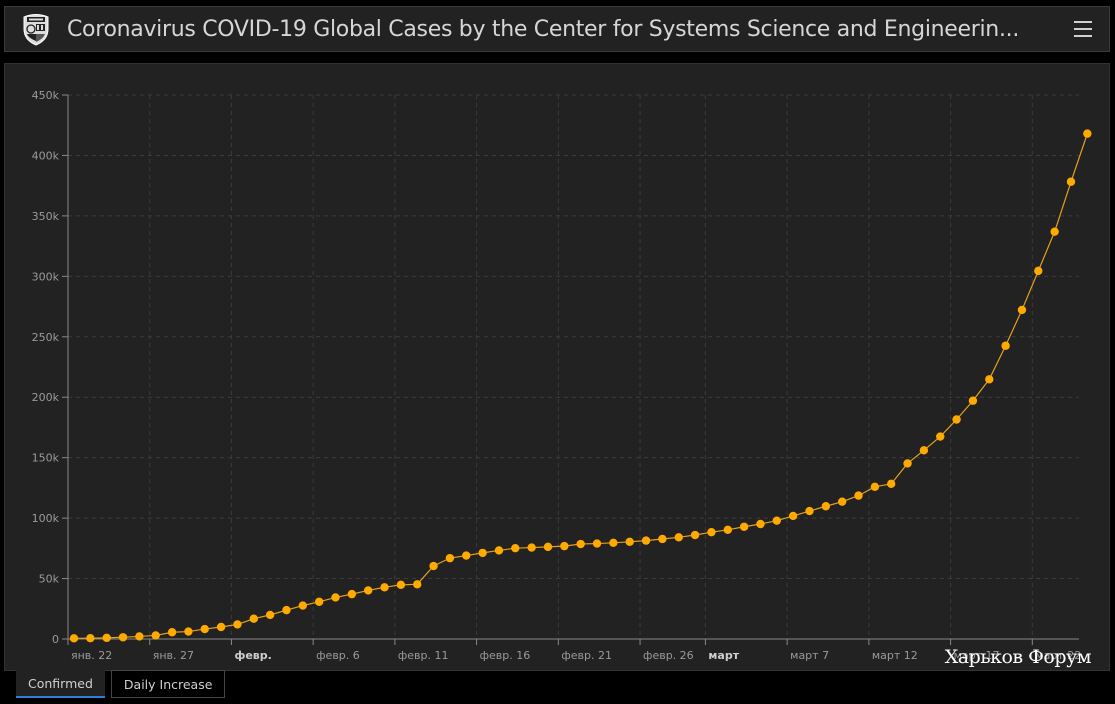 The width and height of the screenshot is (1115, 704). I want to click on watermark-text: Харьков Форум, so click(1018, 657).